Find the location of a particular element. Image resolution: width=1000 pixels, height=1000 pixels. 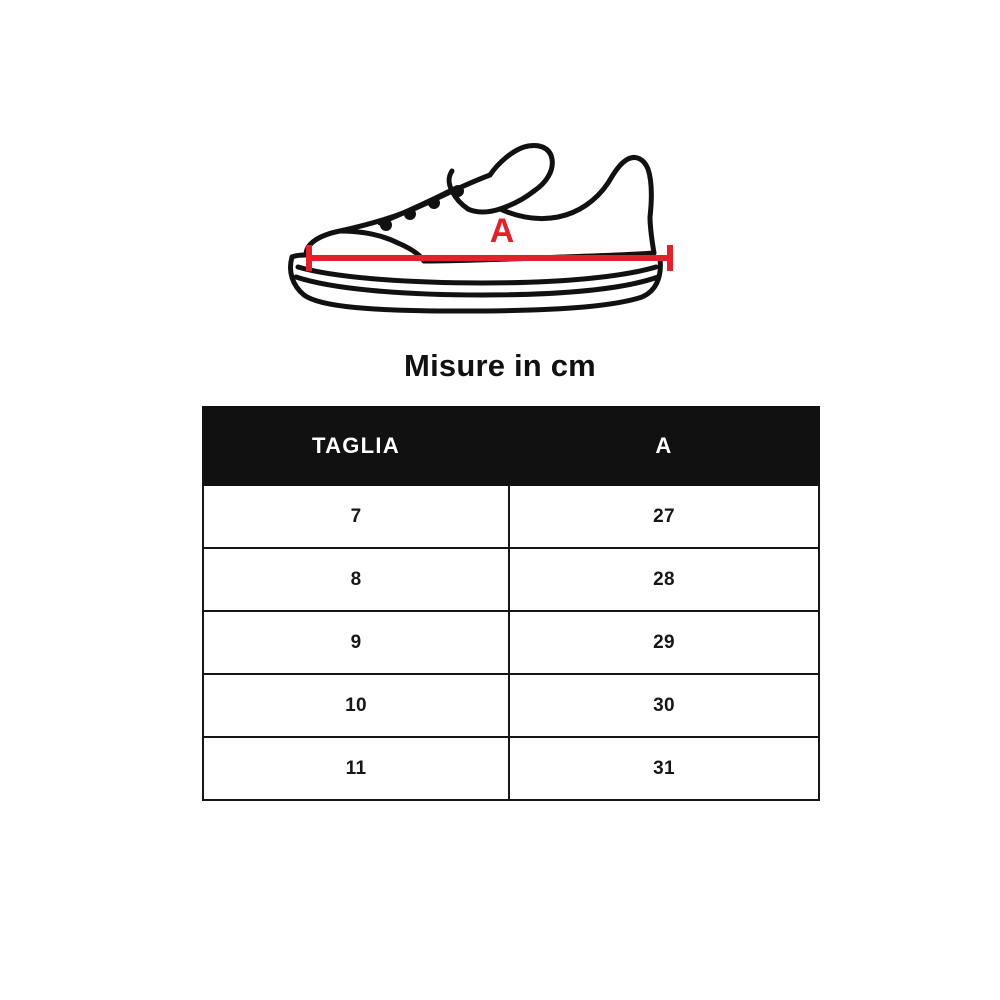

measurement-line-a is located at coordinates (489, 258).